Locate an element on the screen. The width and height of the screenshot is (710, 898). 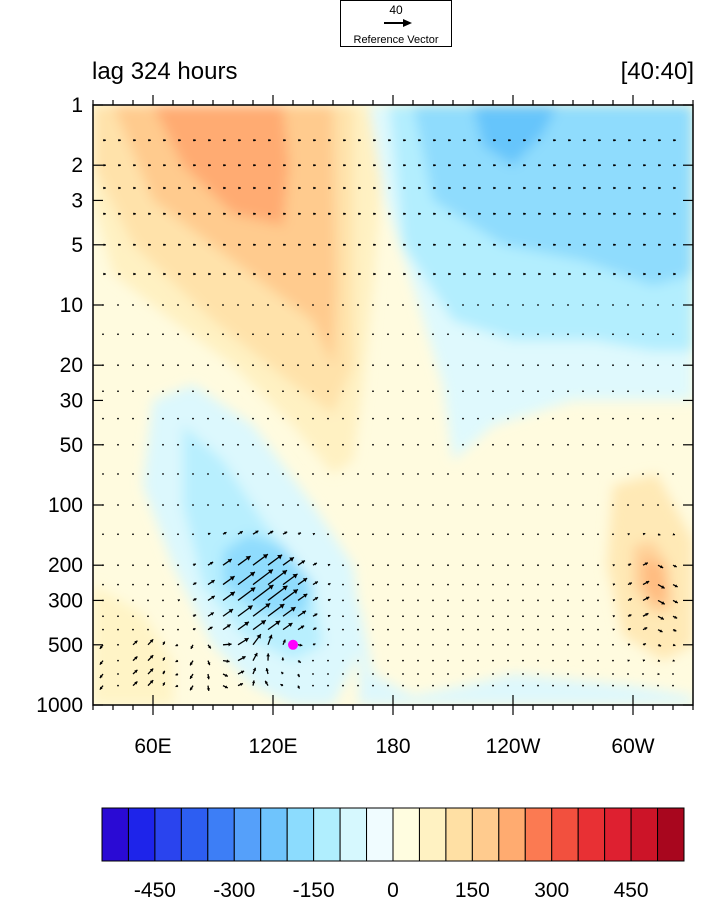
colorbar-label-0: -450 is located at coordinates (155, 888).